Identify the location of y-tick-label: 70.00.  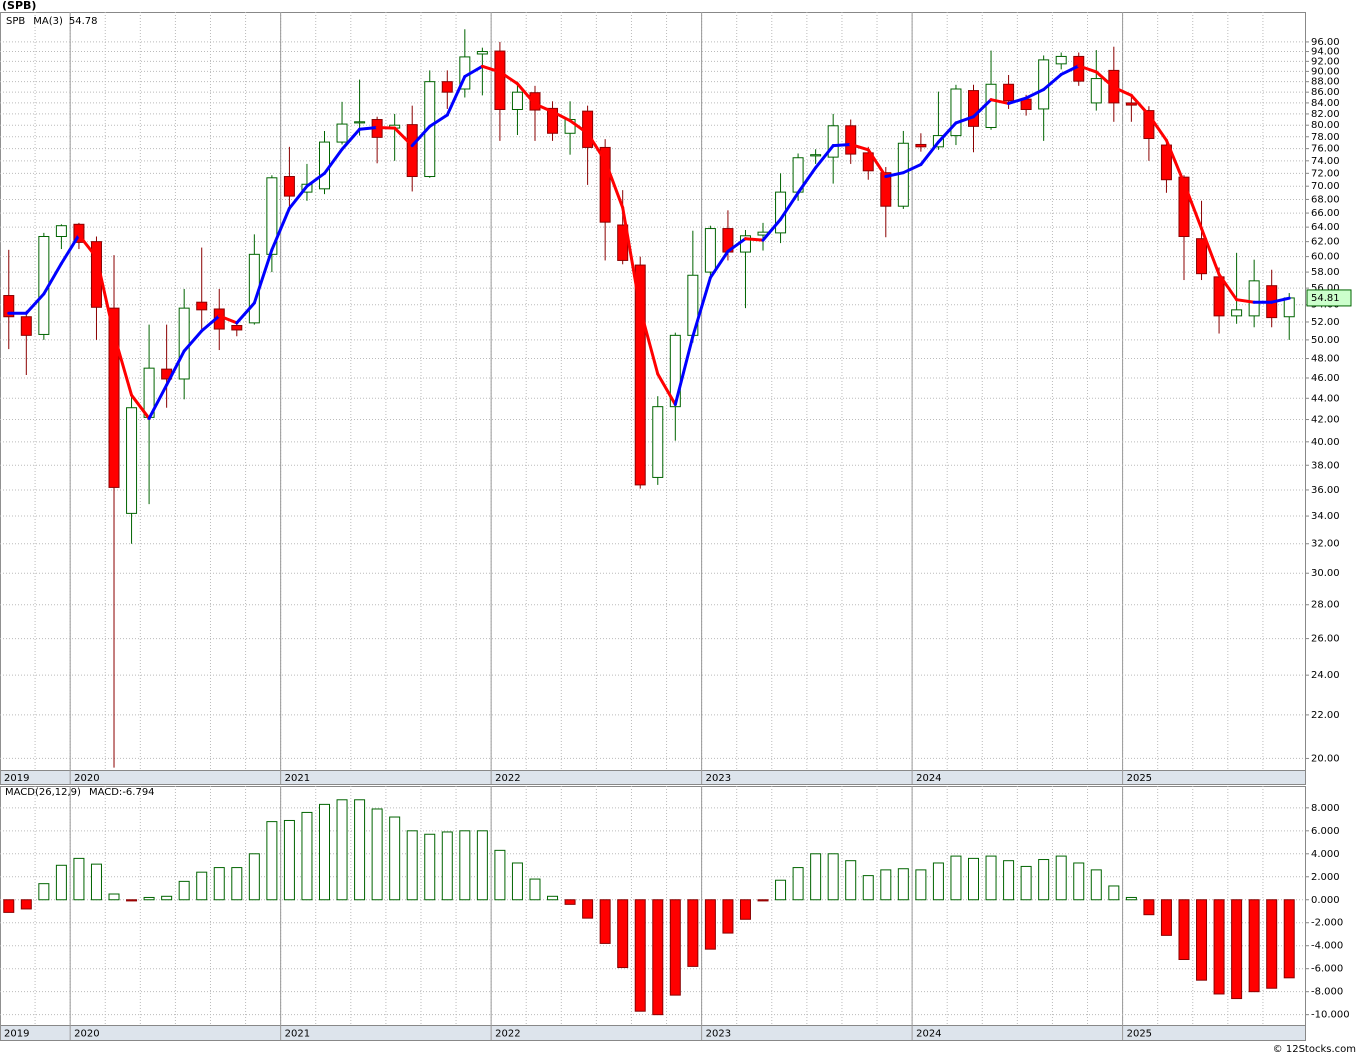
(1325, 186).